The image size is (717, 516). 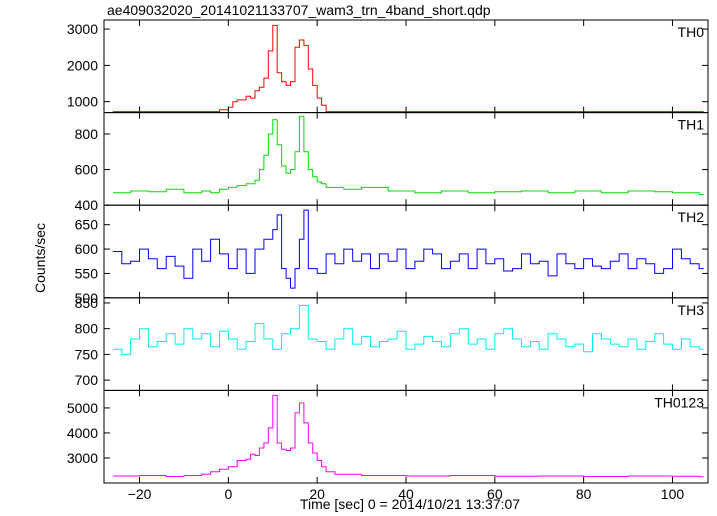 I want to click on x-tick-label: 100, so click(x=673, y=494).